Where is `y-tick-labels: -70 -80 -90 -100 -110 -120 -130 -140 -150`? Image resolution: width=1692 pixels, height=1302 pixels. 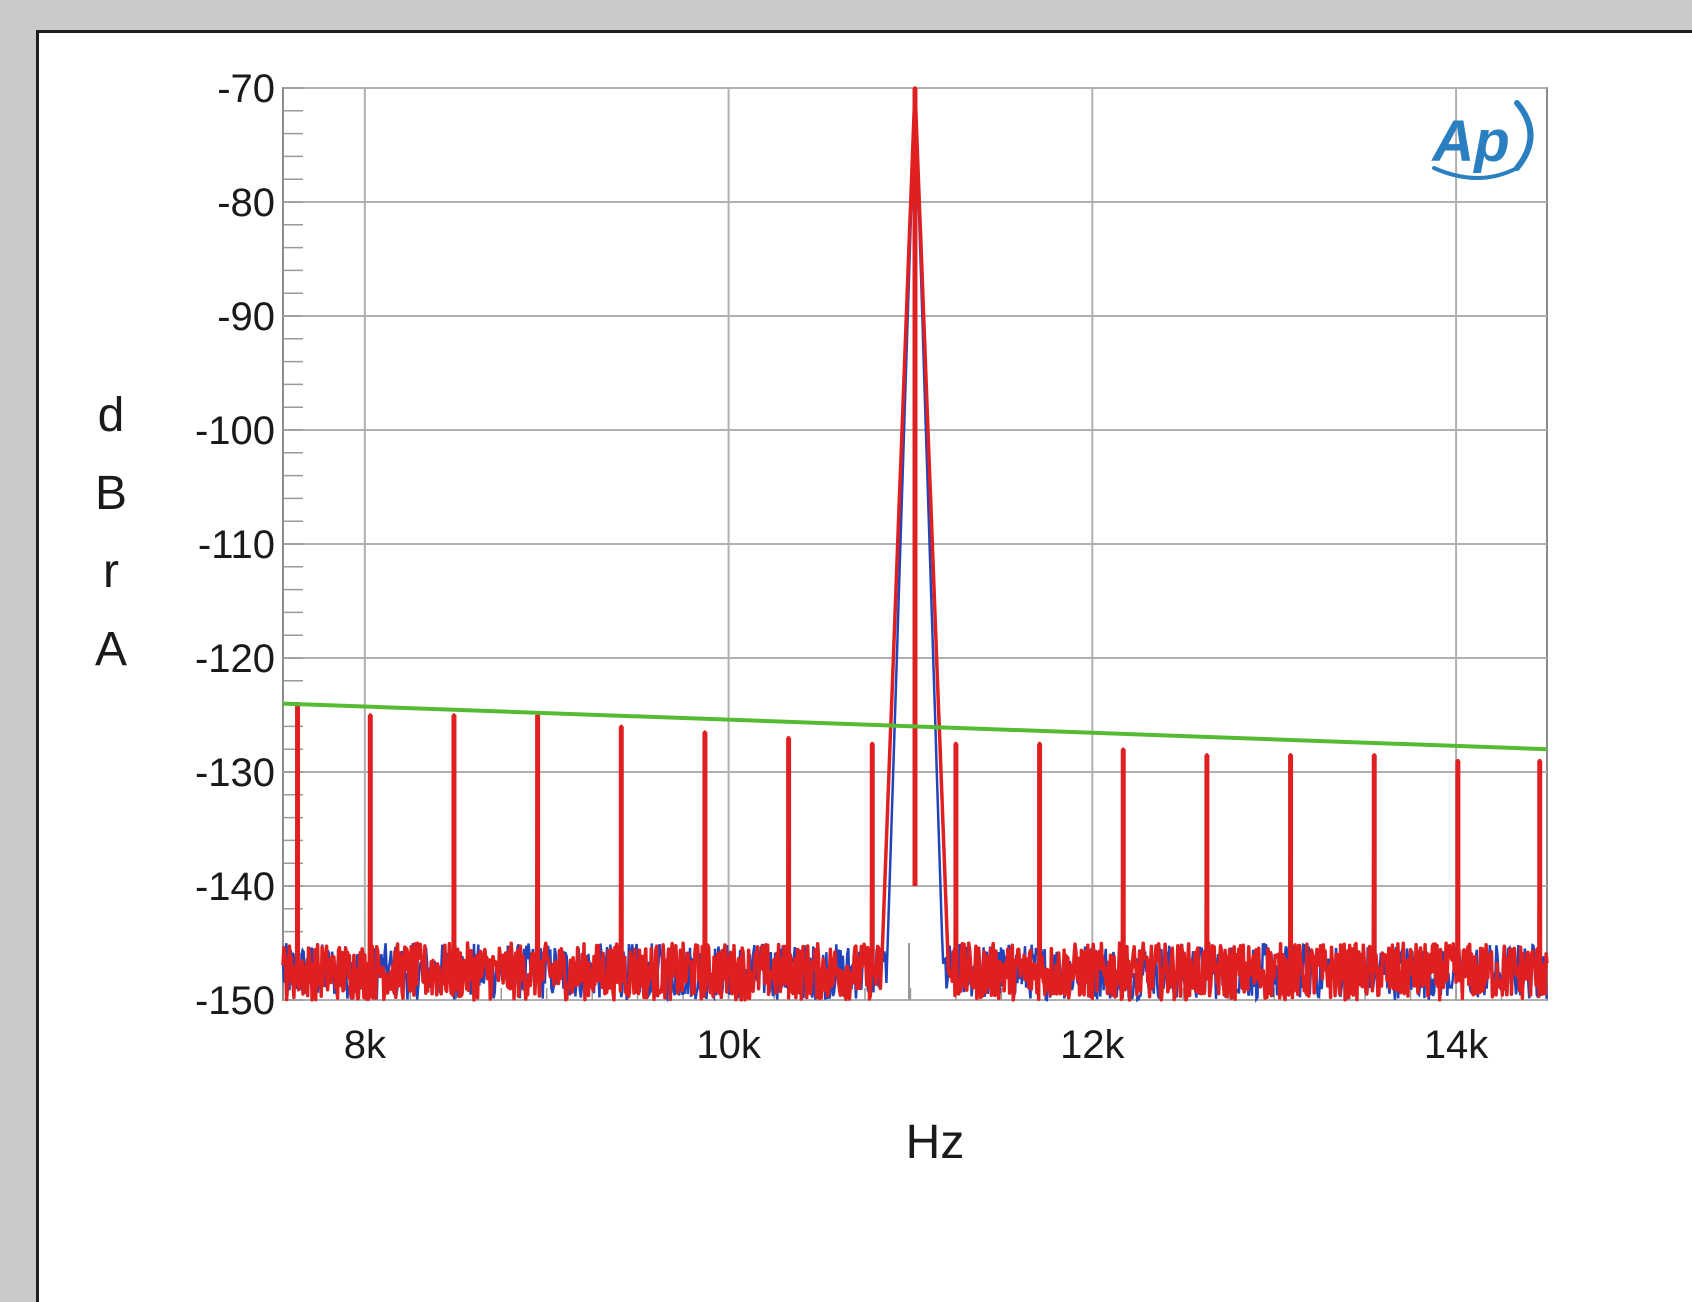
y-tick-labels: -70 -80 -90 -100 -110 -120 -130 -140 -150 is located at coordinates (235, 545).